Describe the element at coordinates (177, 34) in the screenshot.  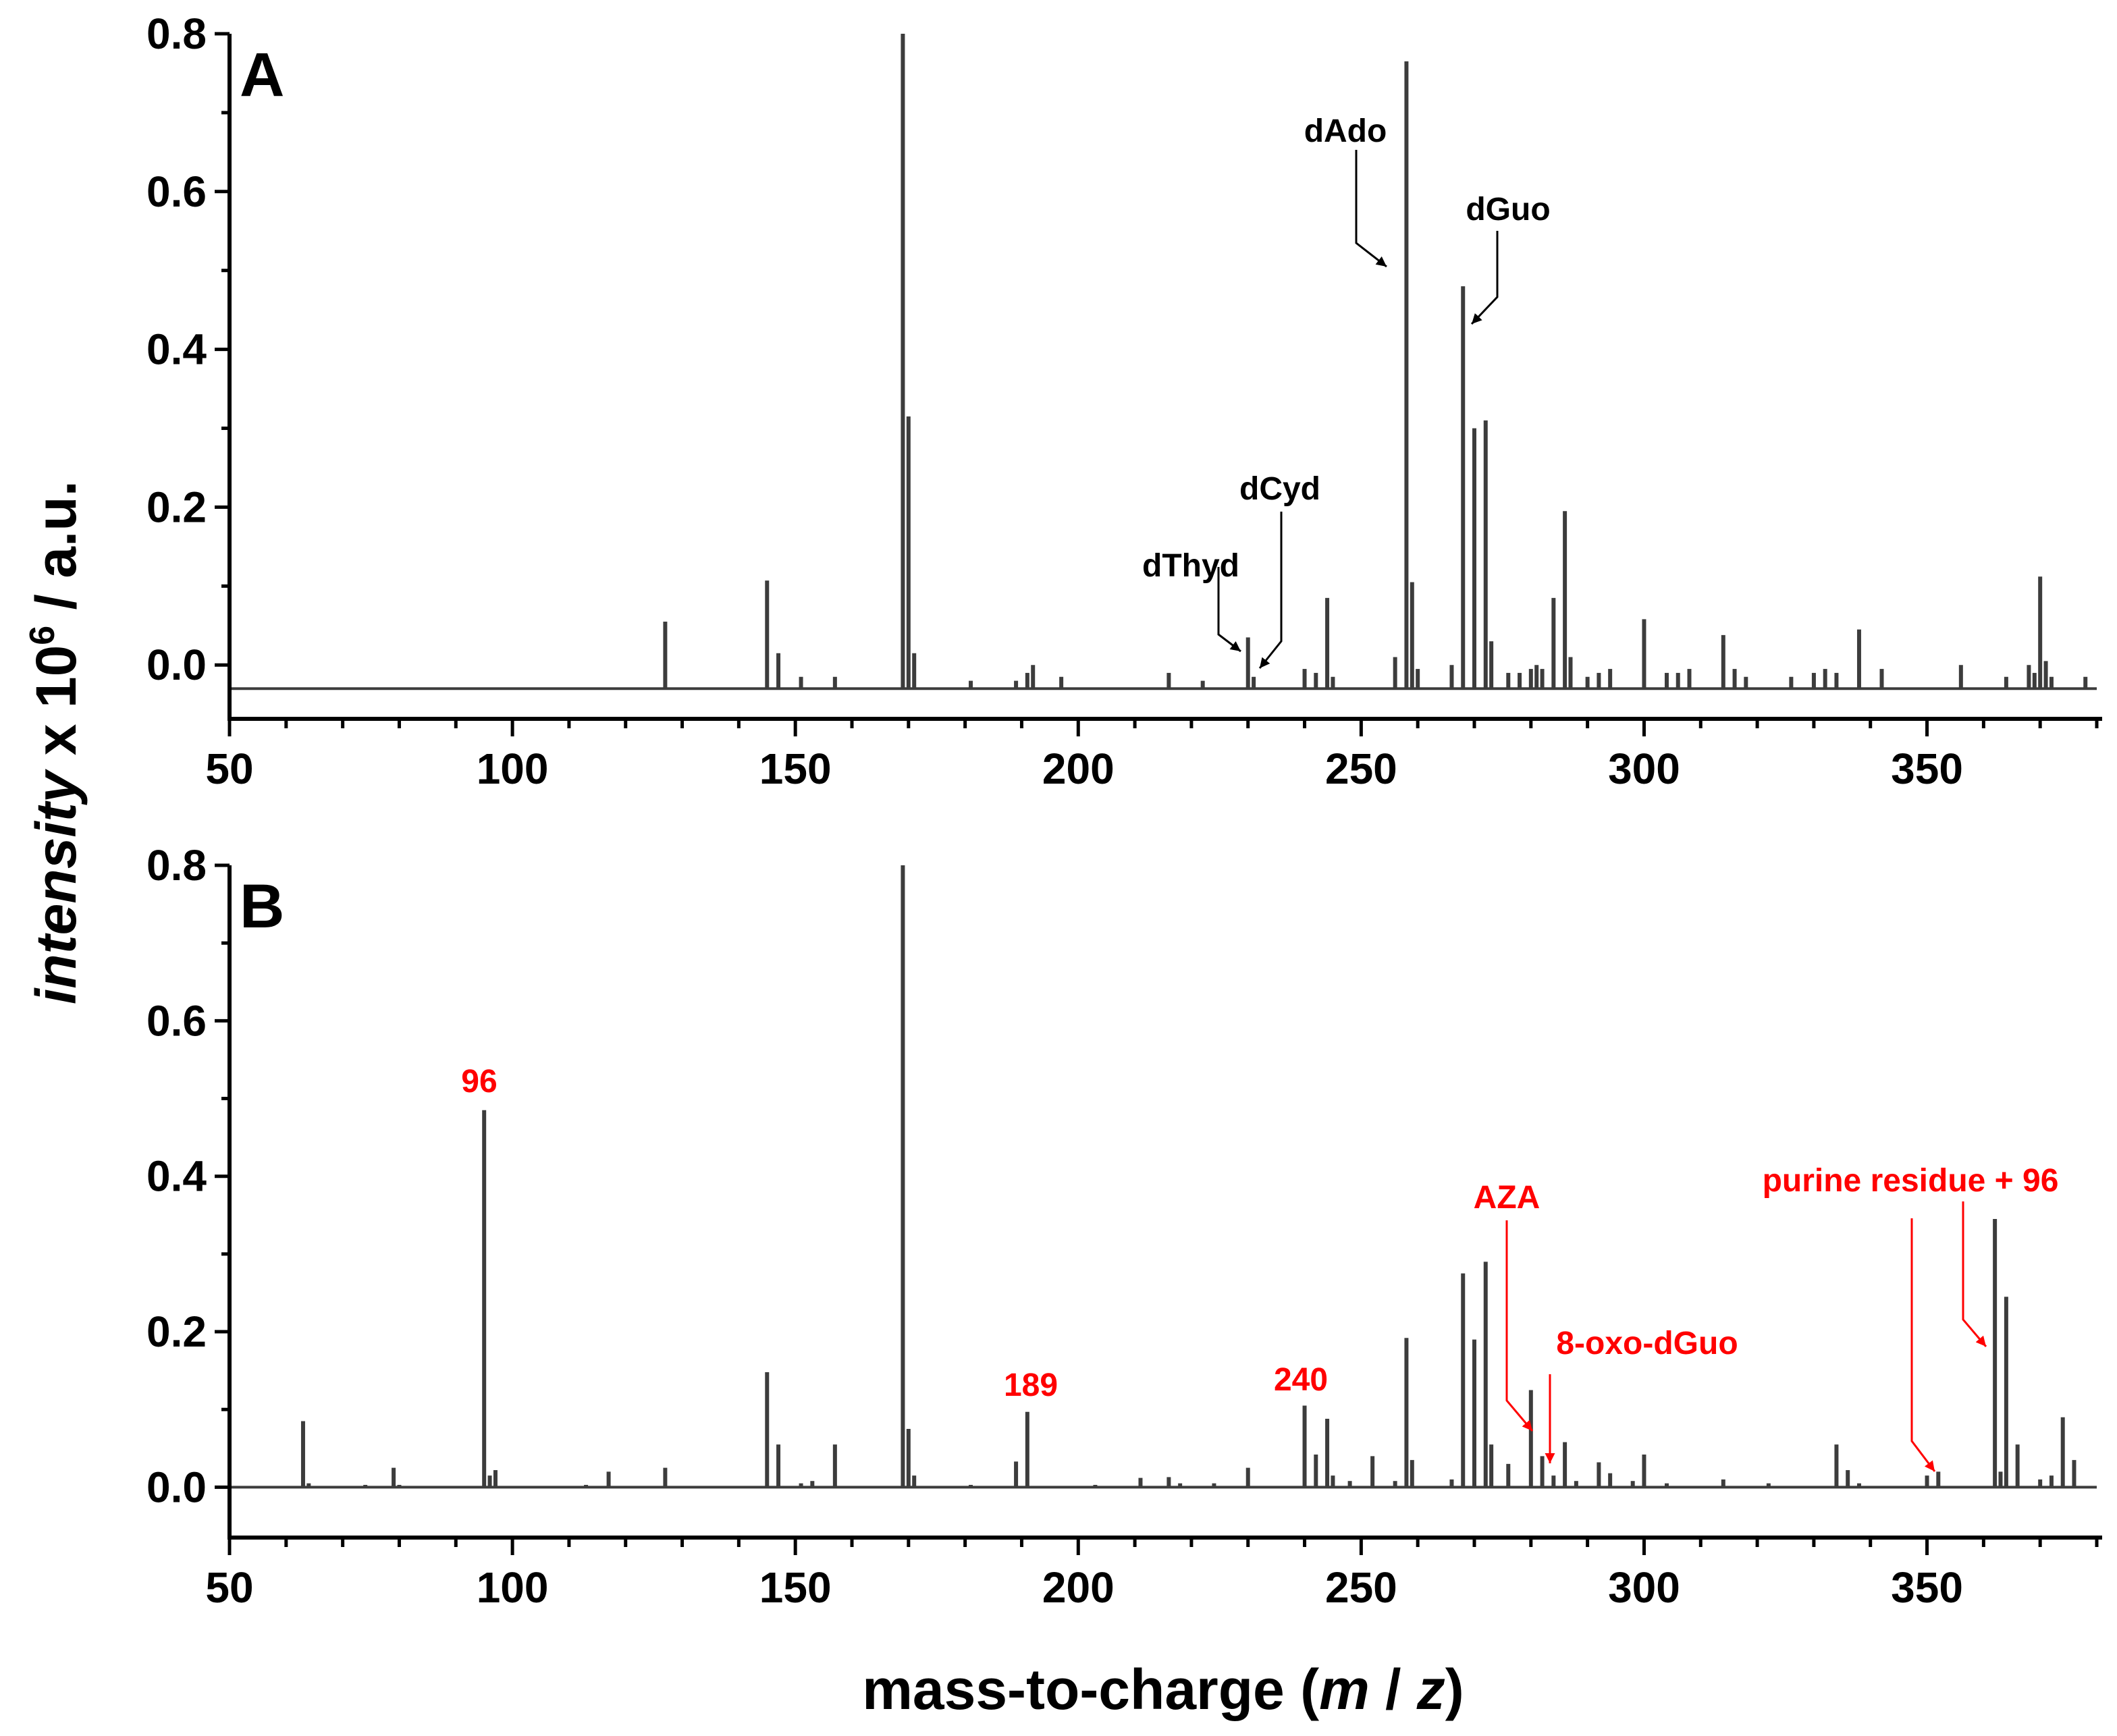
I see `panel-a-y-tick-label: 0.8` at that location.